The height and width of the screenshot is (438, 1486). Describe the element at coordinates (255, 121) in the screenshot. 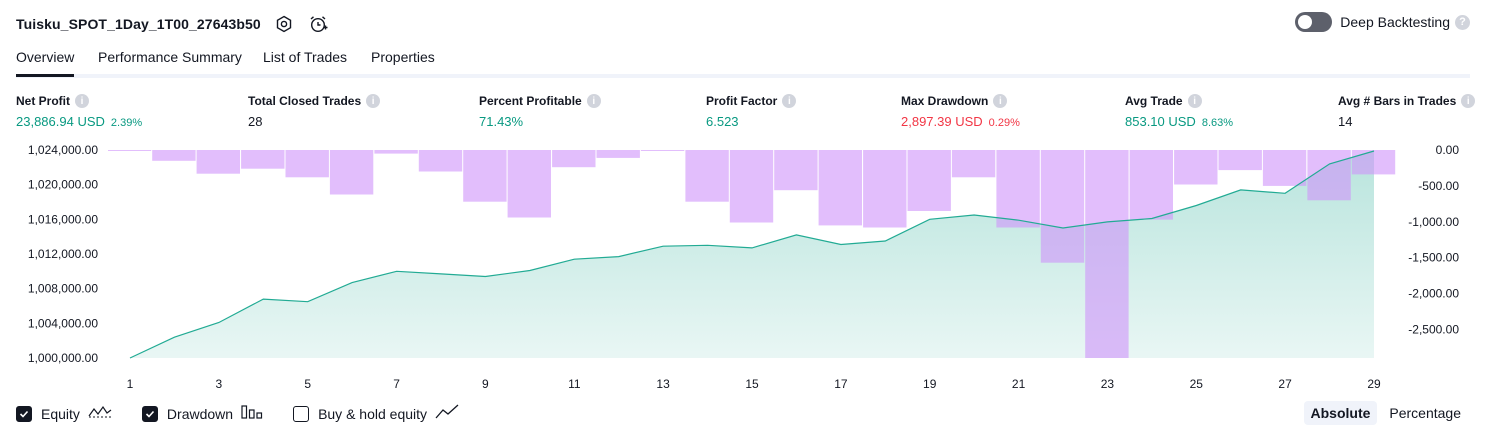

I see `metric-value-text: 28` at that location.